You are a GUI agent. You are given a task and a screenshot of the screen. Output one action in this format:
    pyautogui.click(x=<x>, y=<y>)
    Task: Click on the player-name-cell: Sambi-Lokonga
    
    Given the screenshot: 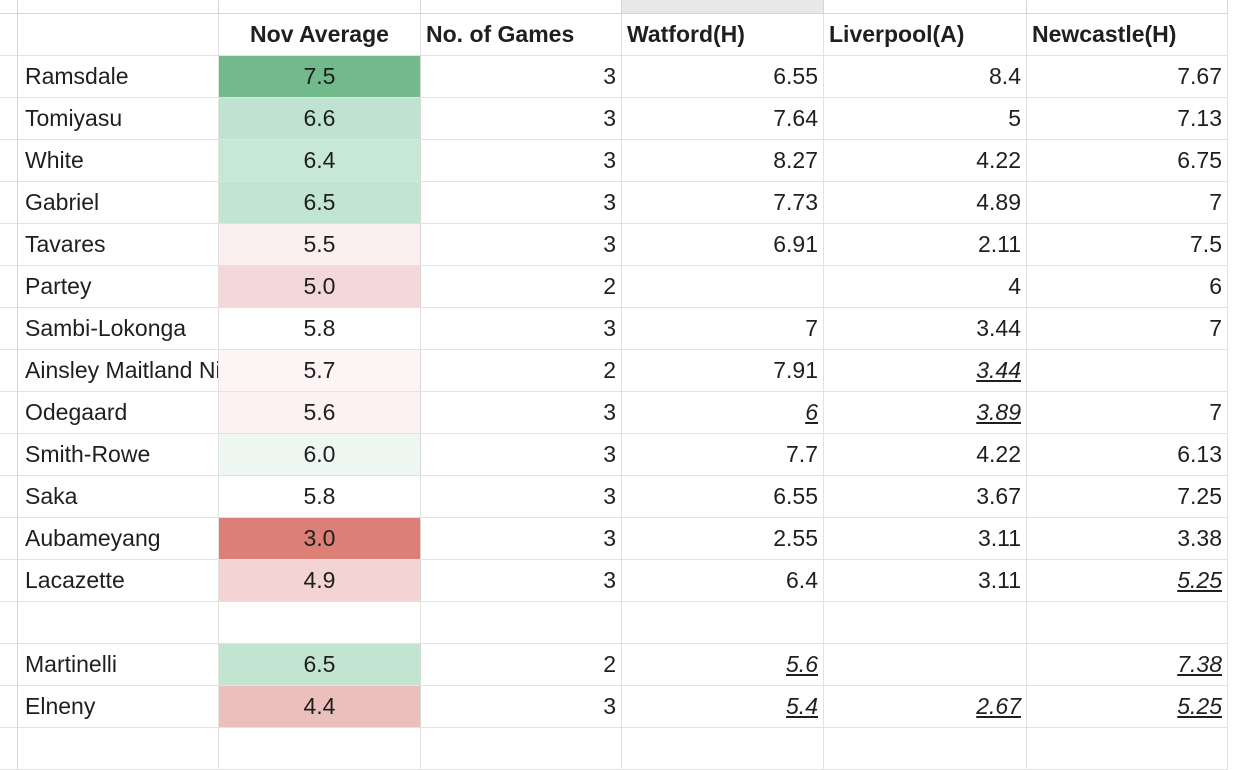 What is the action you would take?
    pyautogui.click(x=118, y=329)
    